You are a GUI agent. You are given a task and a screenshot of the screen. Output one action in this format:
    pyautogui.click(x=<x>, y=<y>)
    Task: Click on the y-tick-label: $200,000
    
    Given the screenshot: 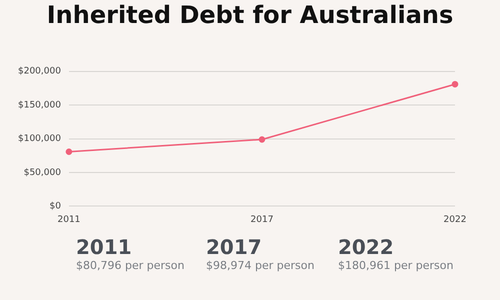 What is the action you would take?
    pyautogui.click(x=40, y=71)
    